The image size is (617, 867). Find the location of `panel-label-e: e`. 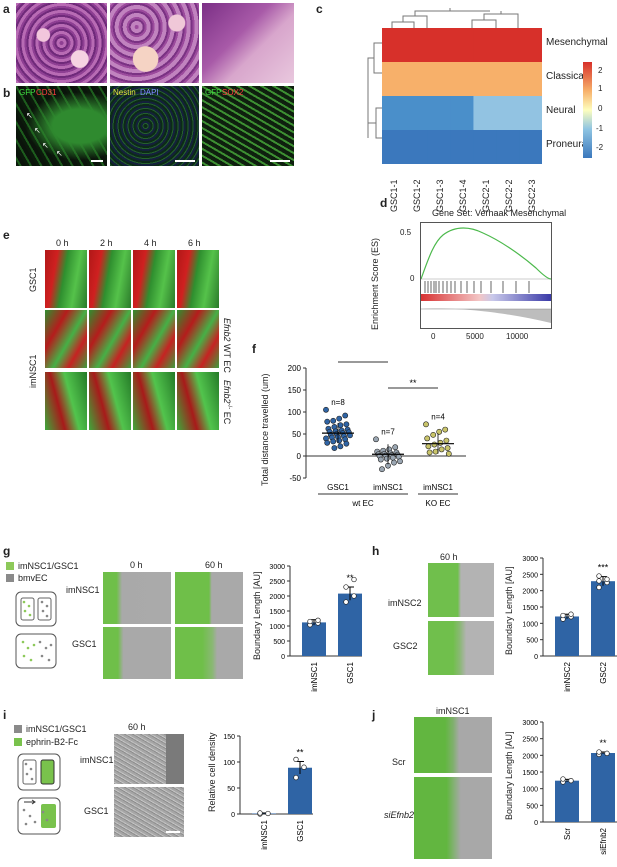

panel-label-e: e is located at coordinates (6, 235).